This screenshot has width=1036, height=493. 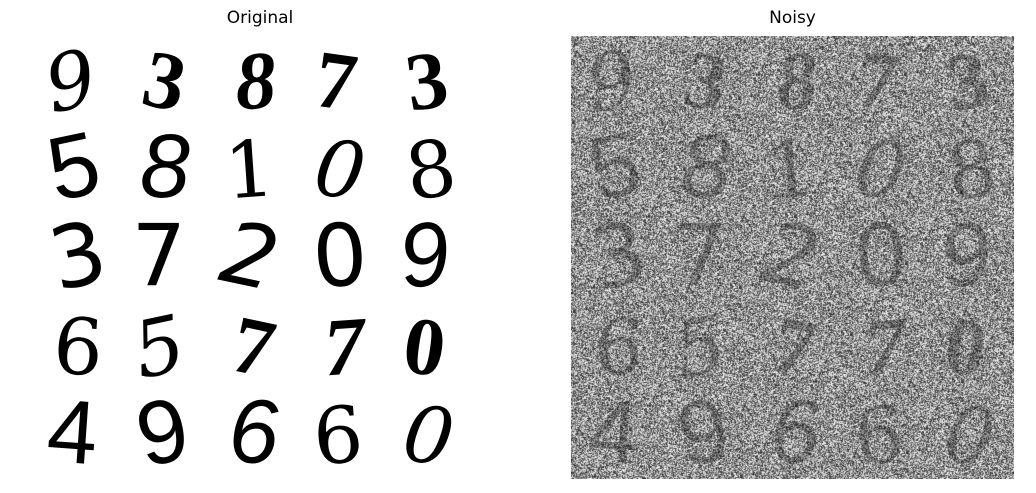 I want to click on noisy-digit-r2-c3: 0, so click(x=881, y=257).